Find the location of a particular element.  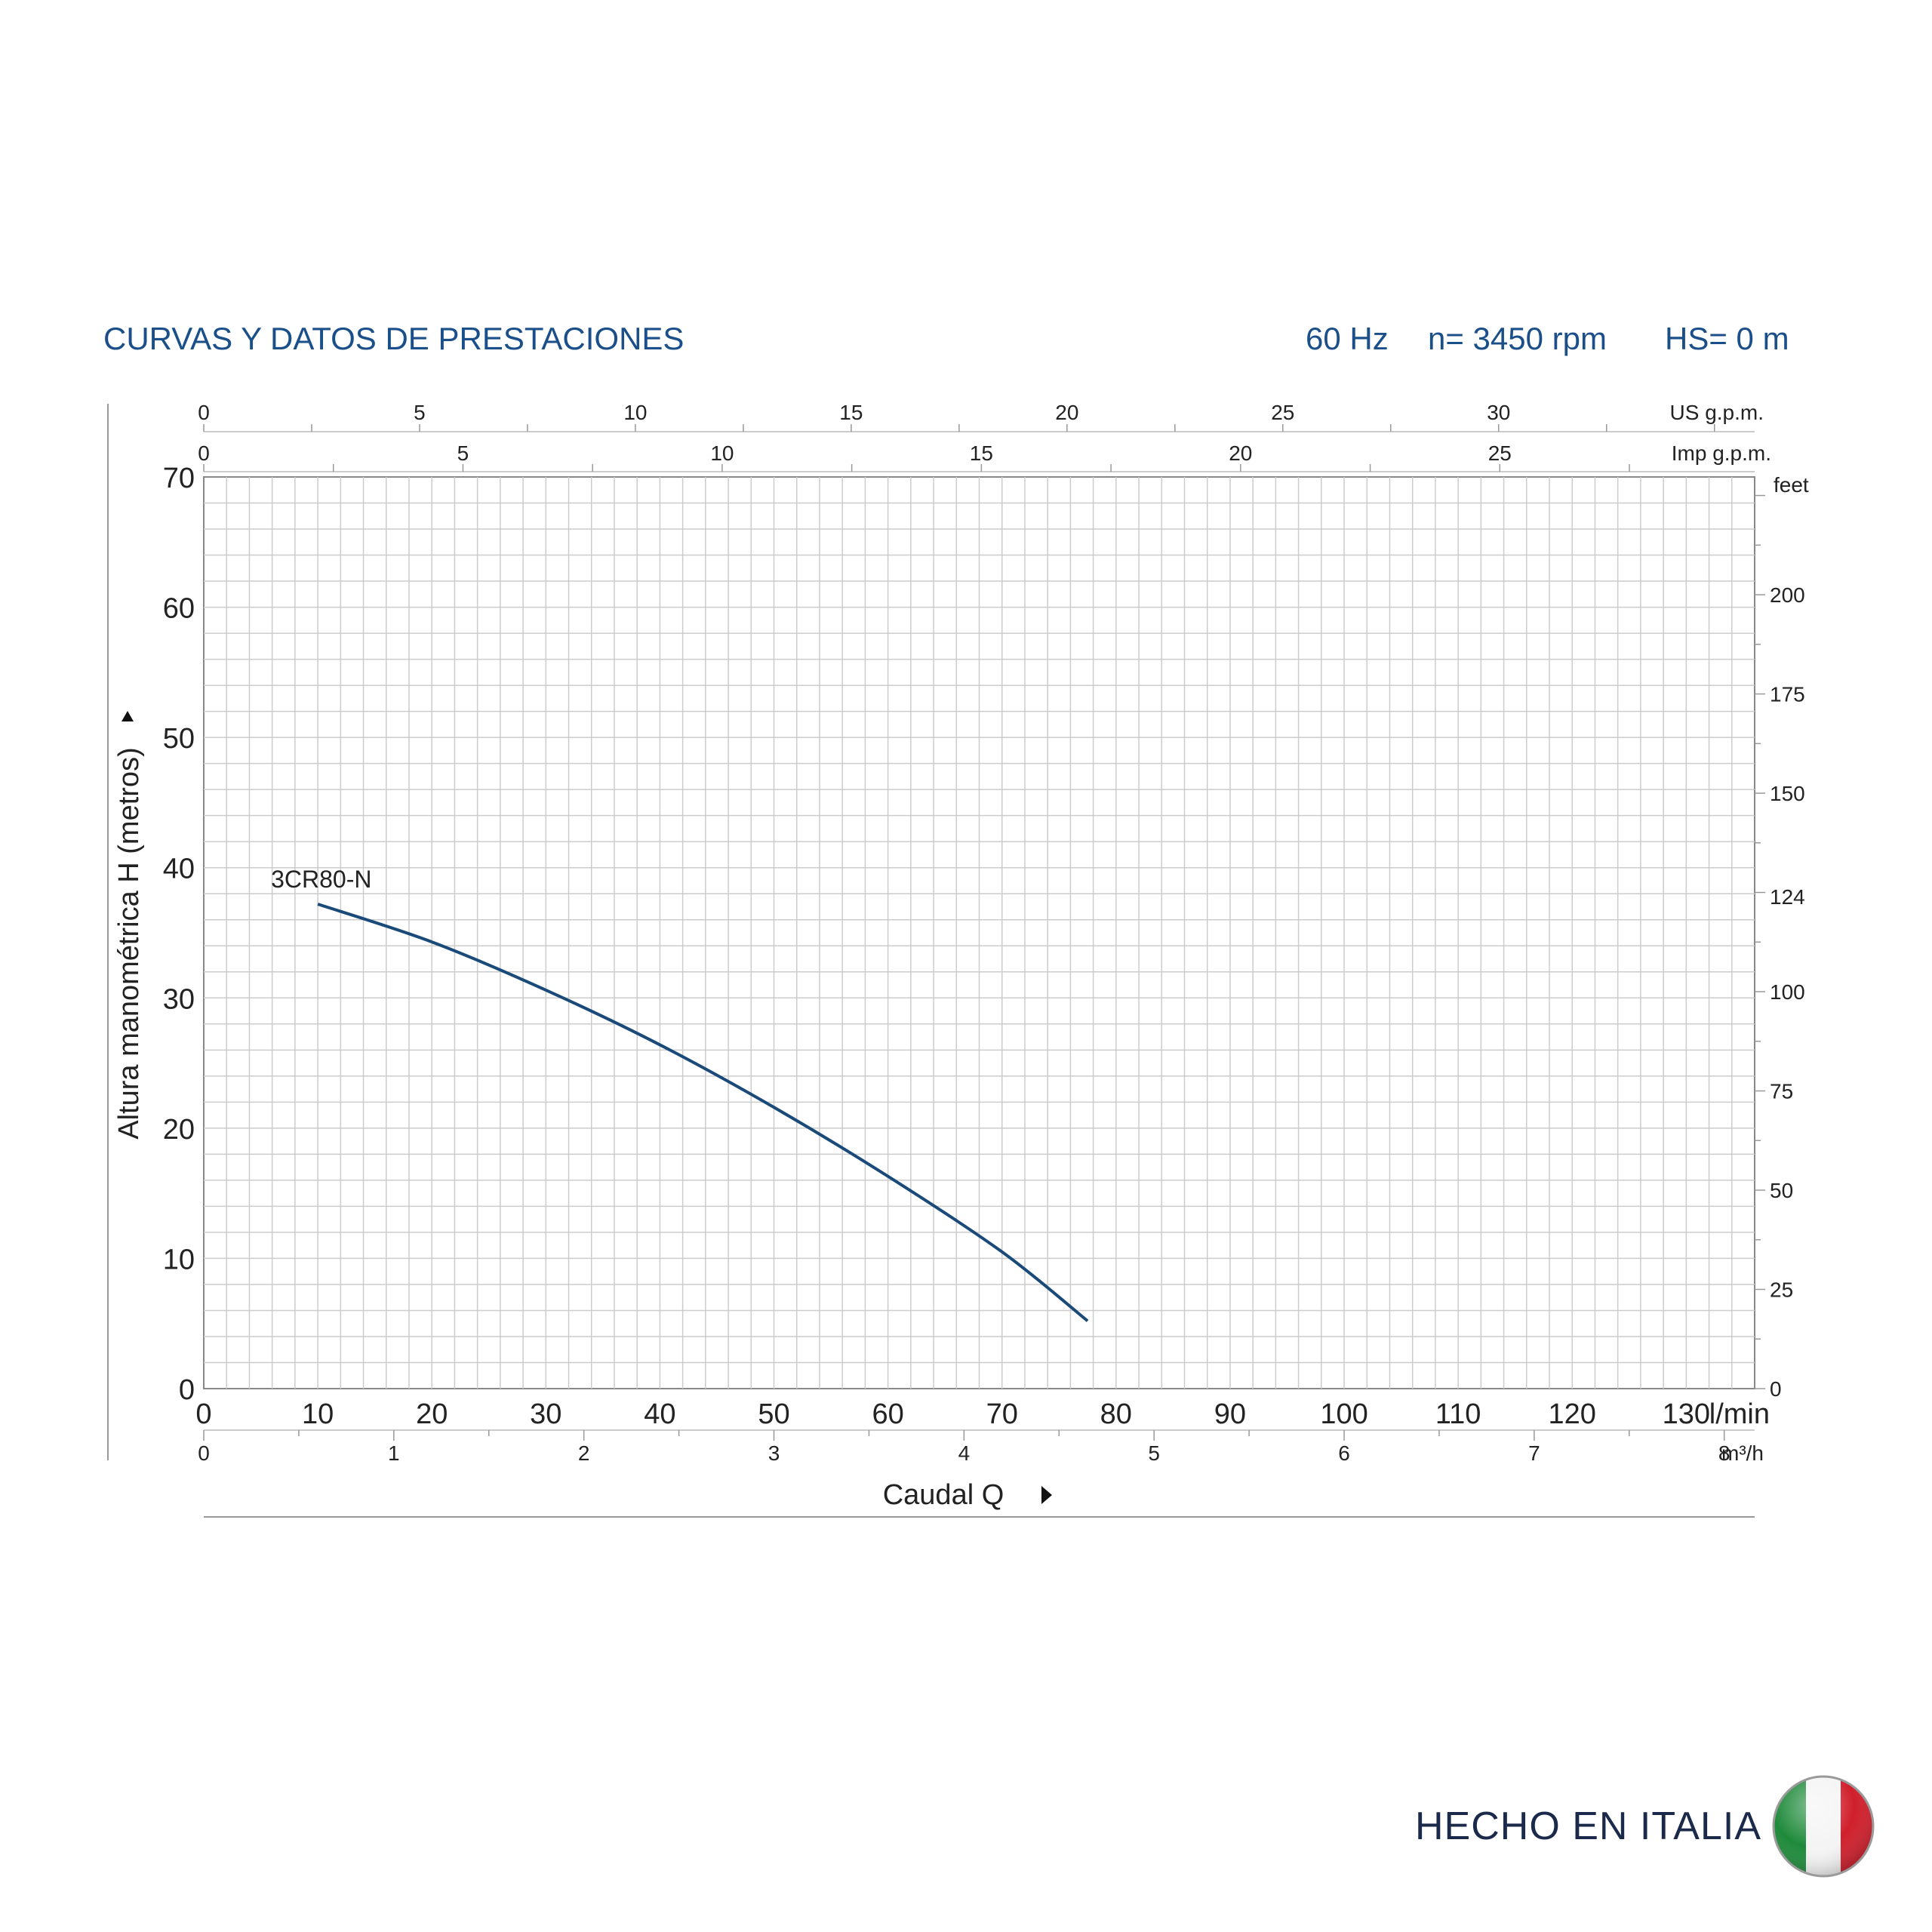

chart-title: CURVAS Y DATOS DE PRESTACIONES is located at coordinates (394, 338).